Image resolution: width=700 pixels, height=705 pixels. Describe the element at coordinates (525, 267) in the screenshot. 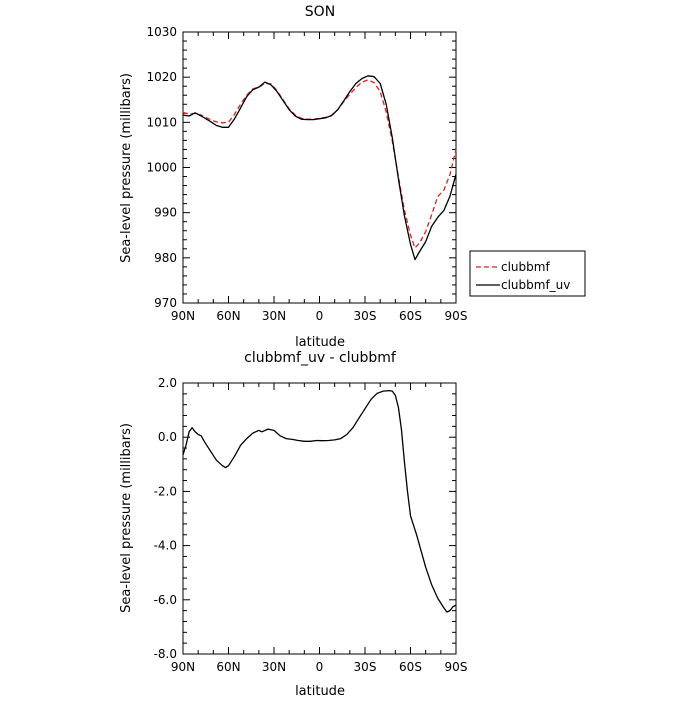

I see `legend-label-clubbmf: clubbmf` at that location.